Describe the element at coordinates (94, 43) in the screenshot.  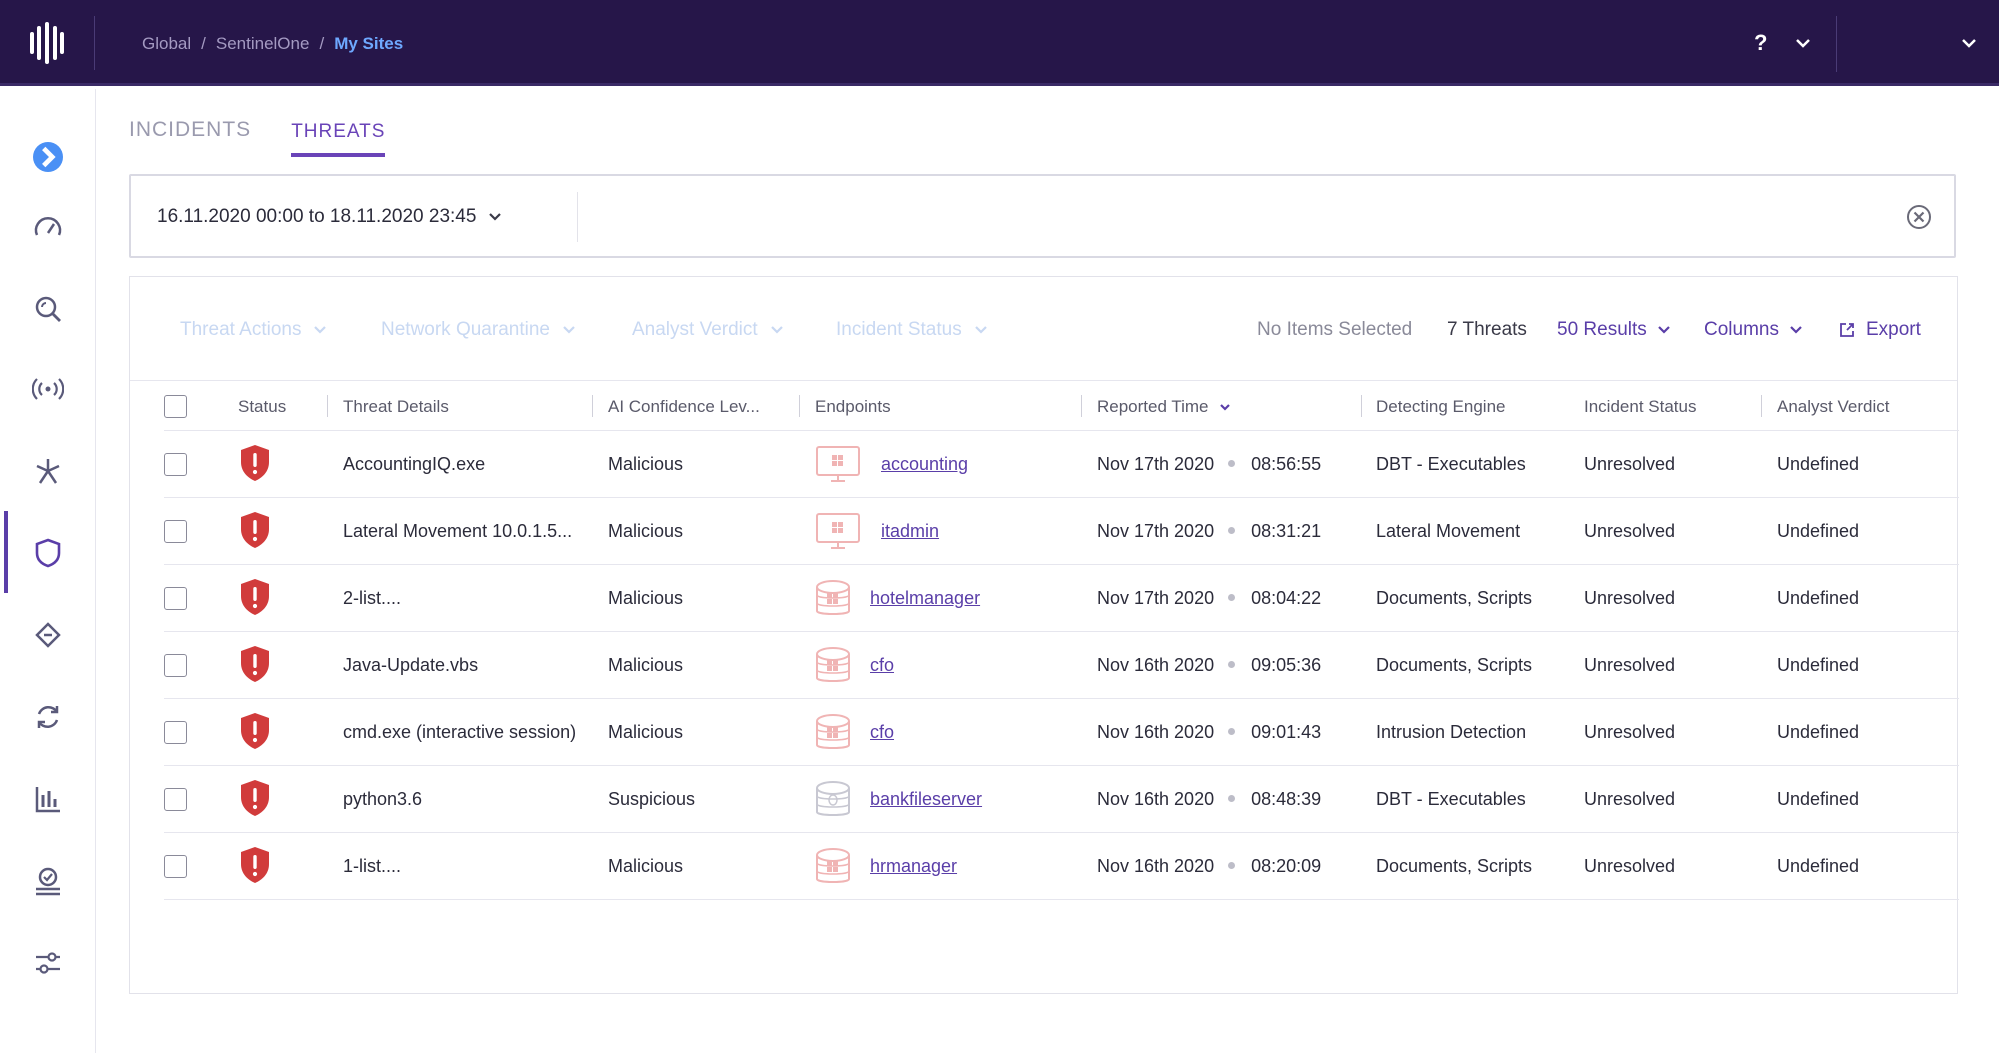
I see `top-divider` at that location.